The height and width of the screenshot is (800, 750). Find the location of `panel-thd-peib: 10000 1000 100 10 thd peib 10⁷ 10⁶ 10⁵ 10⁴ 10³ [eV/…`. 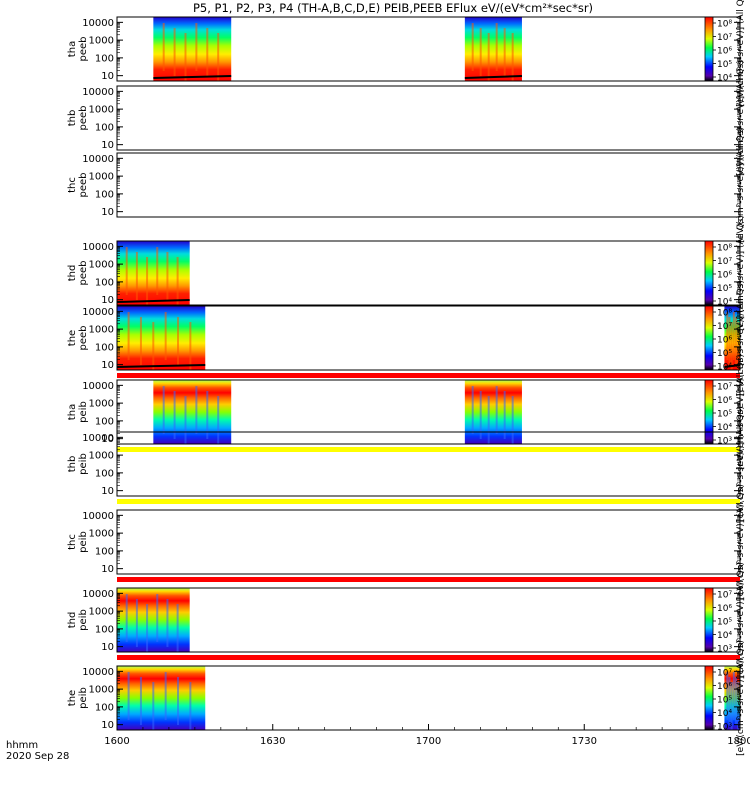

panel-thd-peib: 10000 1000 100 10 thd peib 10⁷ 10⁶ 10⁵ 10⁴ 10³ [eV/… is located at coordinates (406, 620).